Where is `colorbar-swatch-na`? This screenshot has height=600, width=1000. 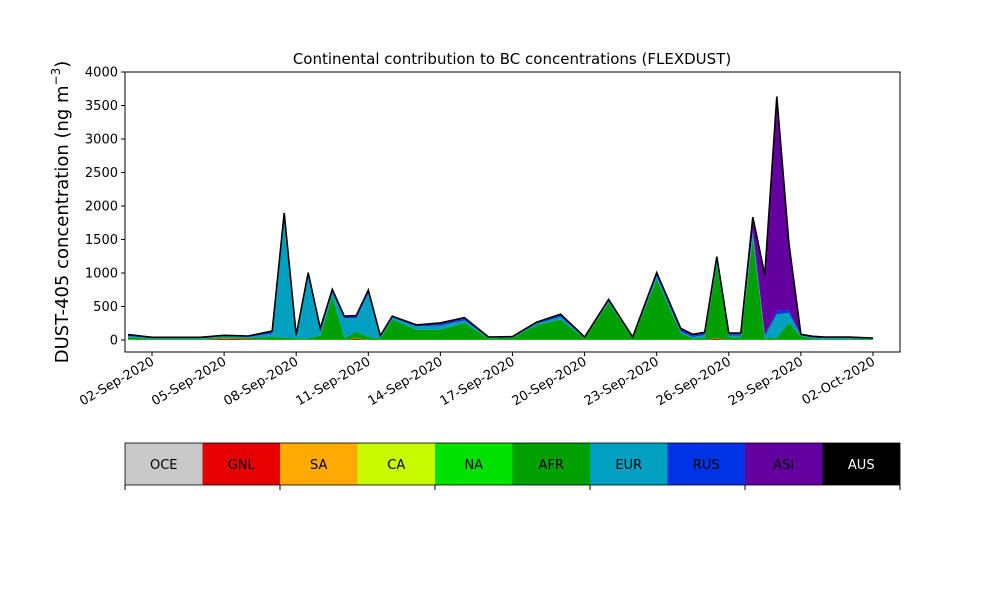 colorbar-swatch-na is located at coordinates (474, 464).